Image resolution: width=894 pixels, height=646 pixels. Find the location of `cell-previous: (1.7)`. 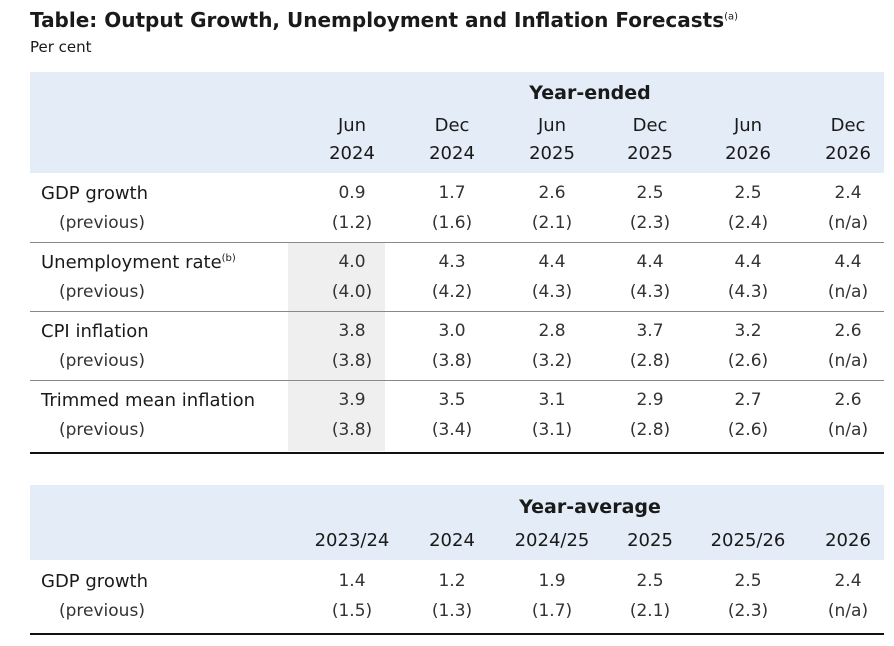

cell-previous: (1.7) is located at coordinates (552, 611).